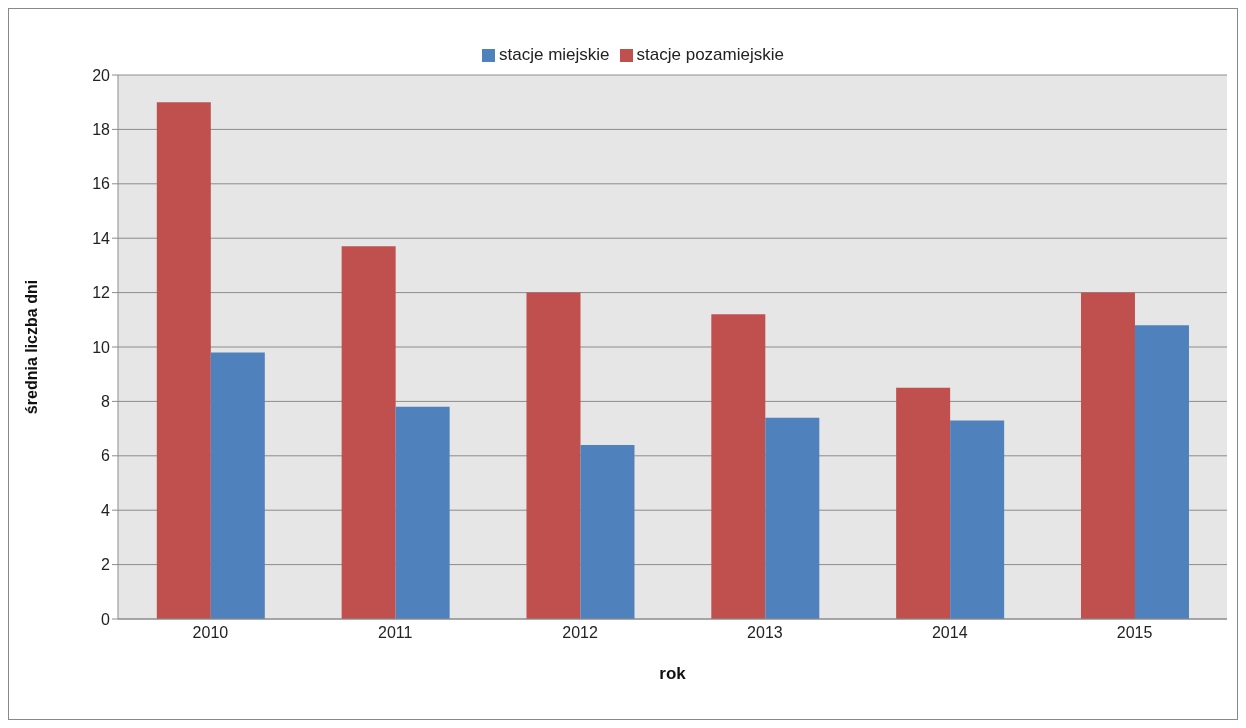 This screenshot has height=728, width=1246. Describe the element at coordinates (31, 347) in the screenshot. I see `y-axis-title: średnia liczba dni` at that location.